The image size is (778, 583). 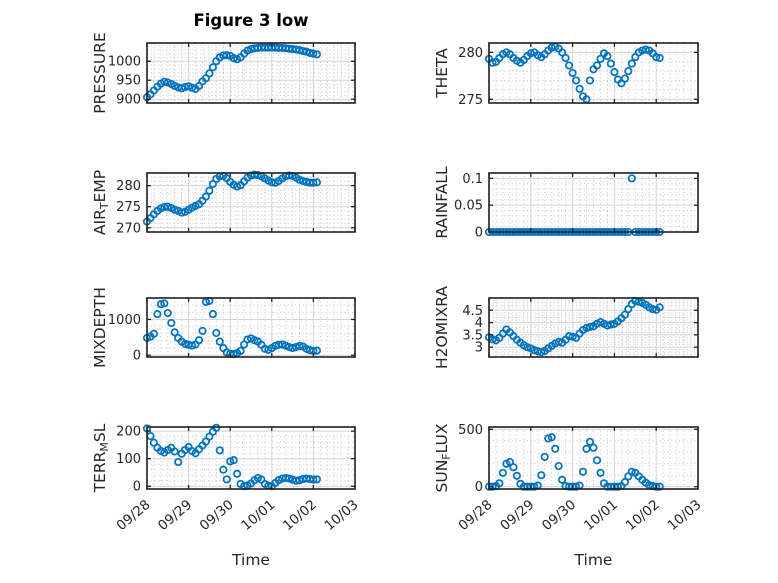 What do you see at coordinates (100, 73) in the screenshot?
I see `y-axis-label: PRESSURE` at bounding box center [100, 73].